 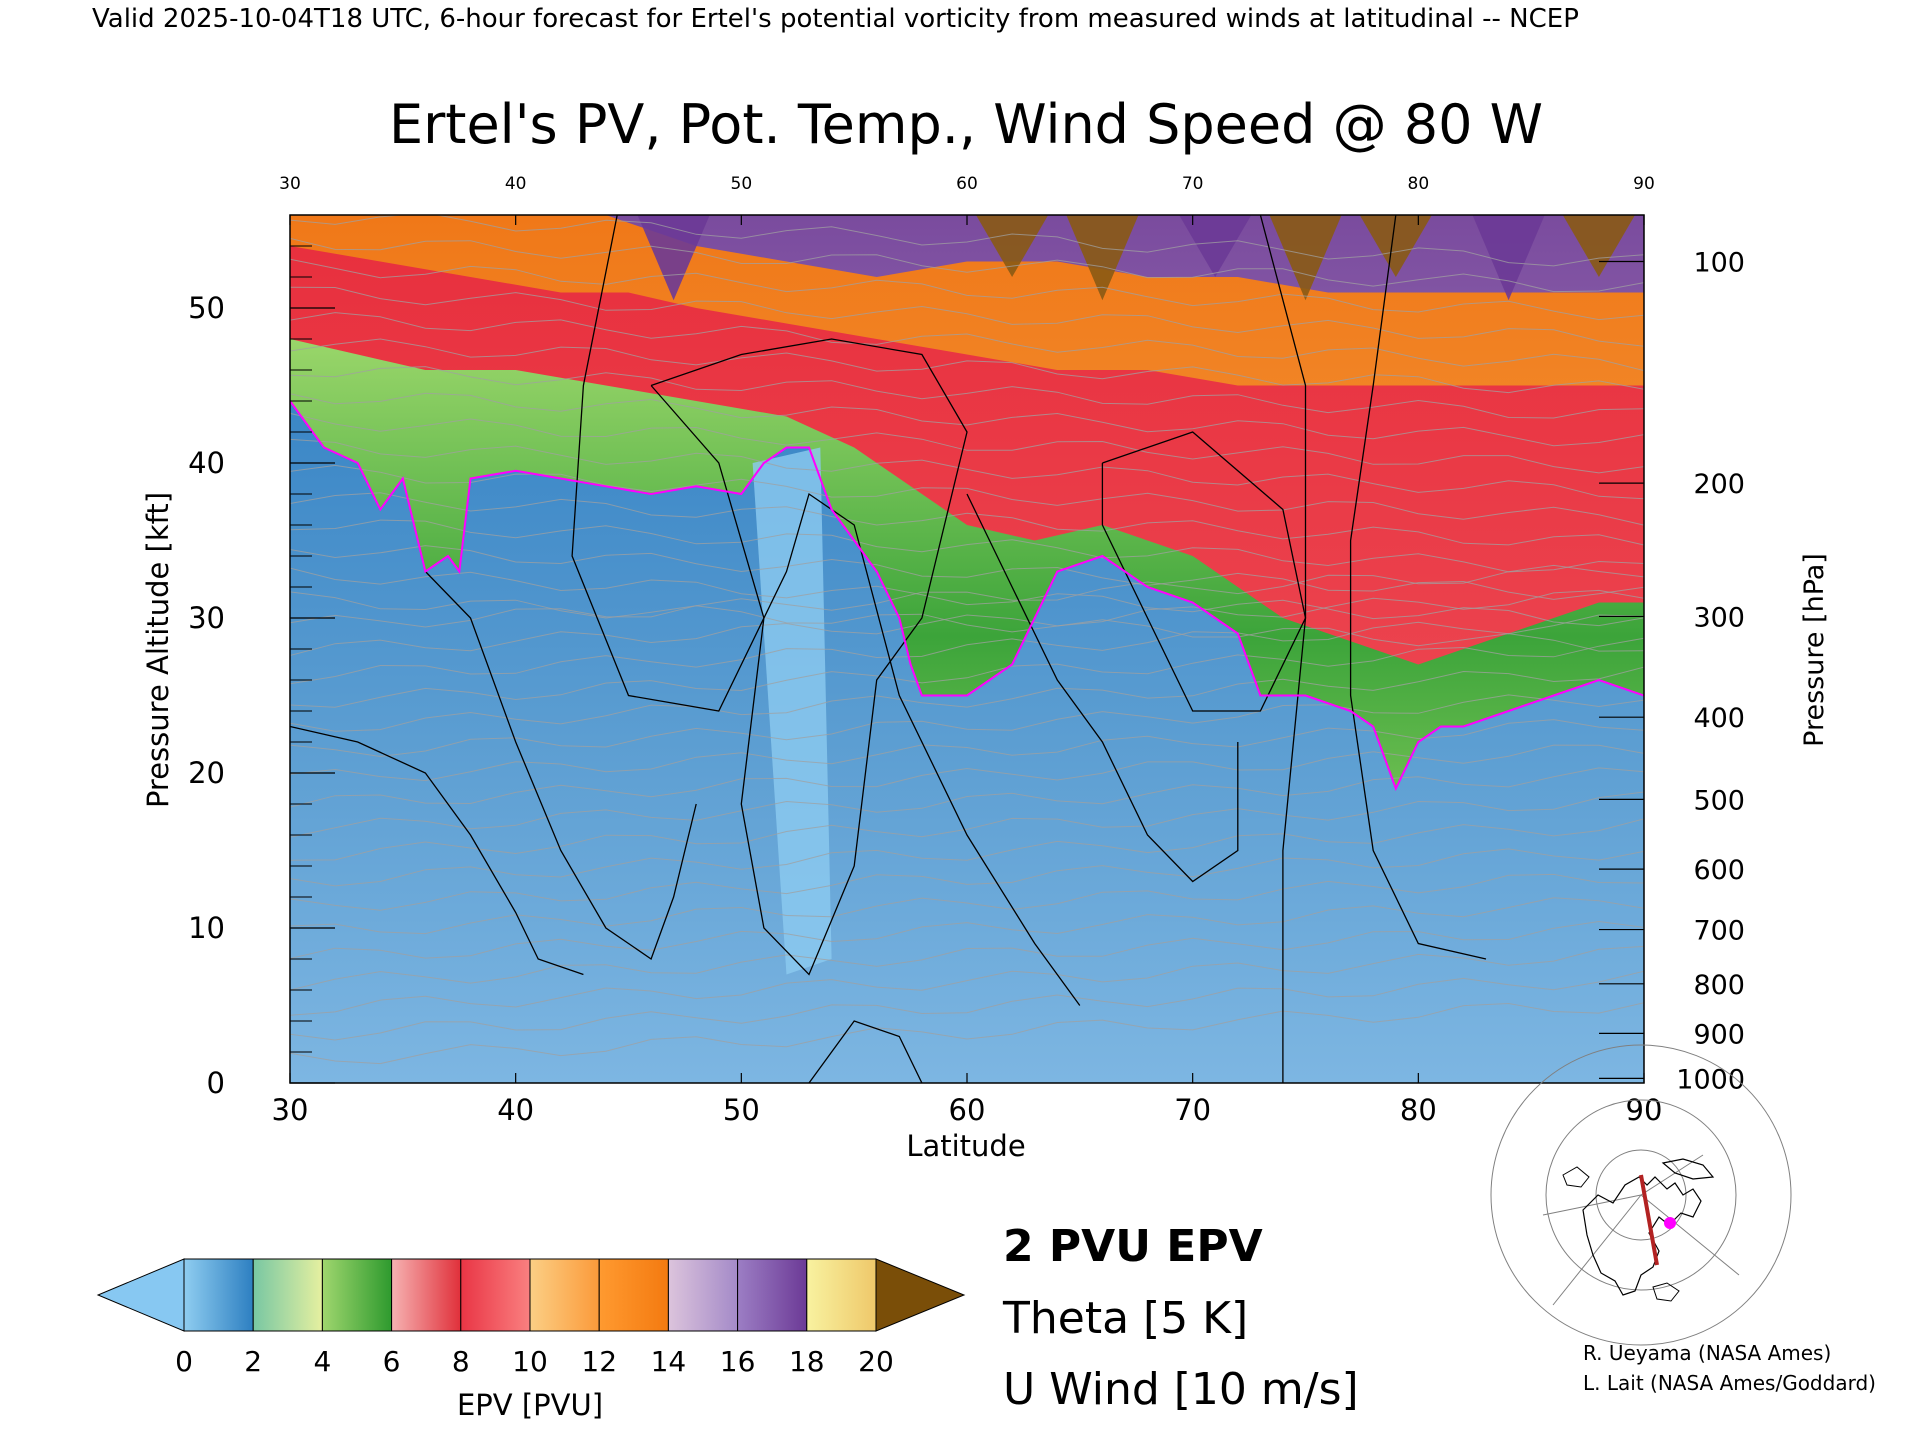 What do you see at coordinates (1133, 1246) in the screenshot?
I see `legend-2pvu: 2 PVU EPV` at bounding box center [1133, 1246].